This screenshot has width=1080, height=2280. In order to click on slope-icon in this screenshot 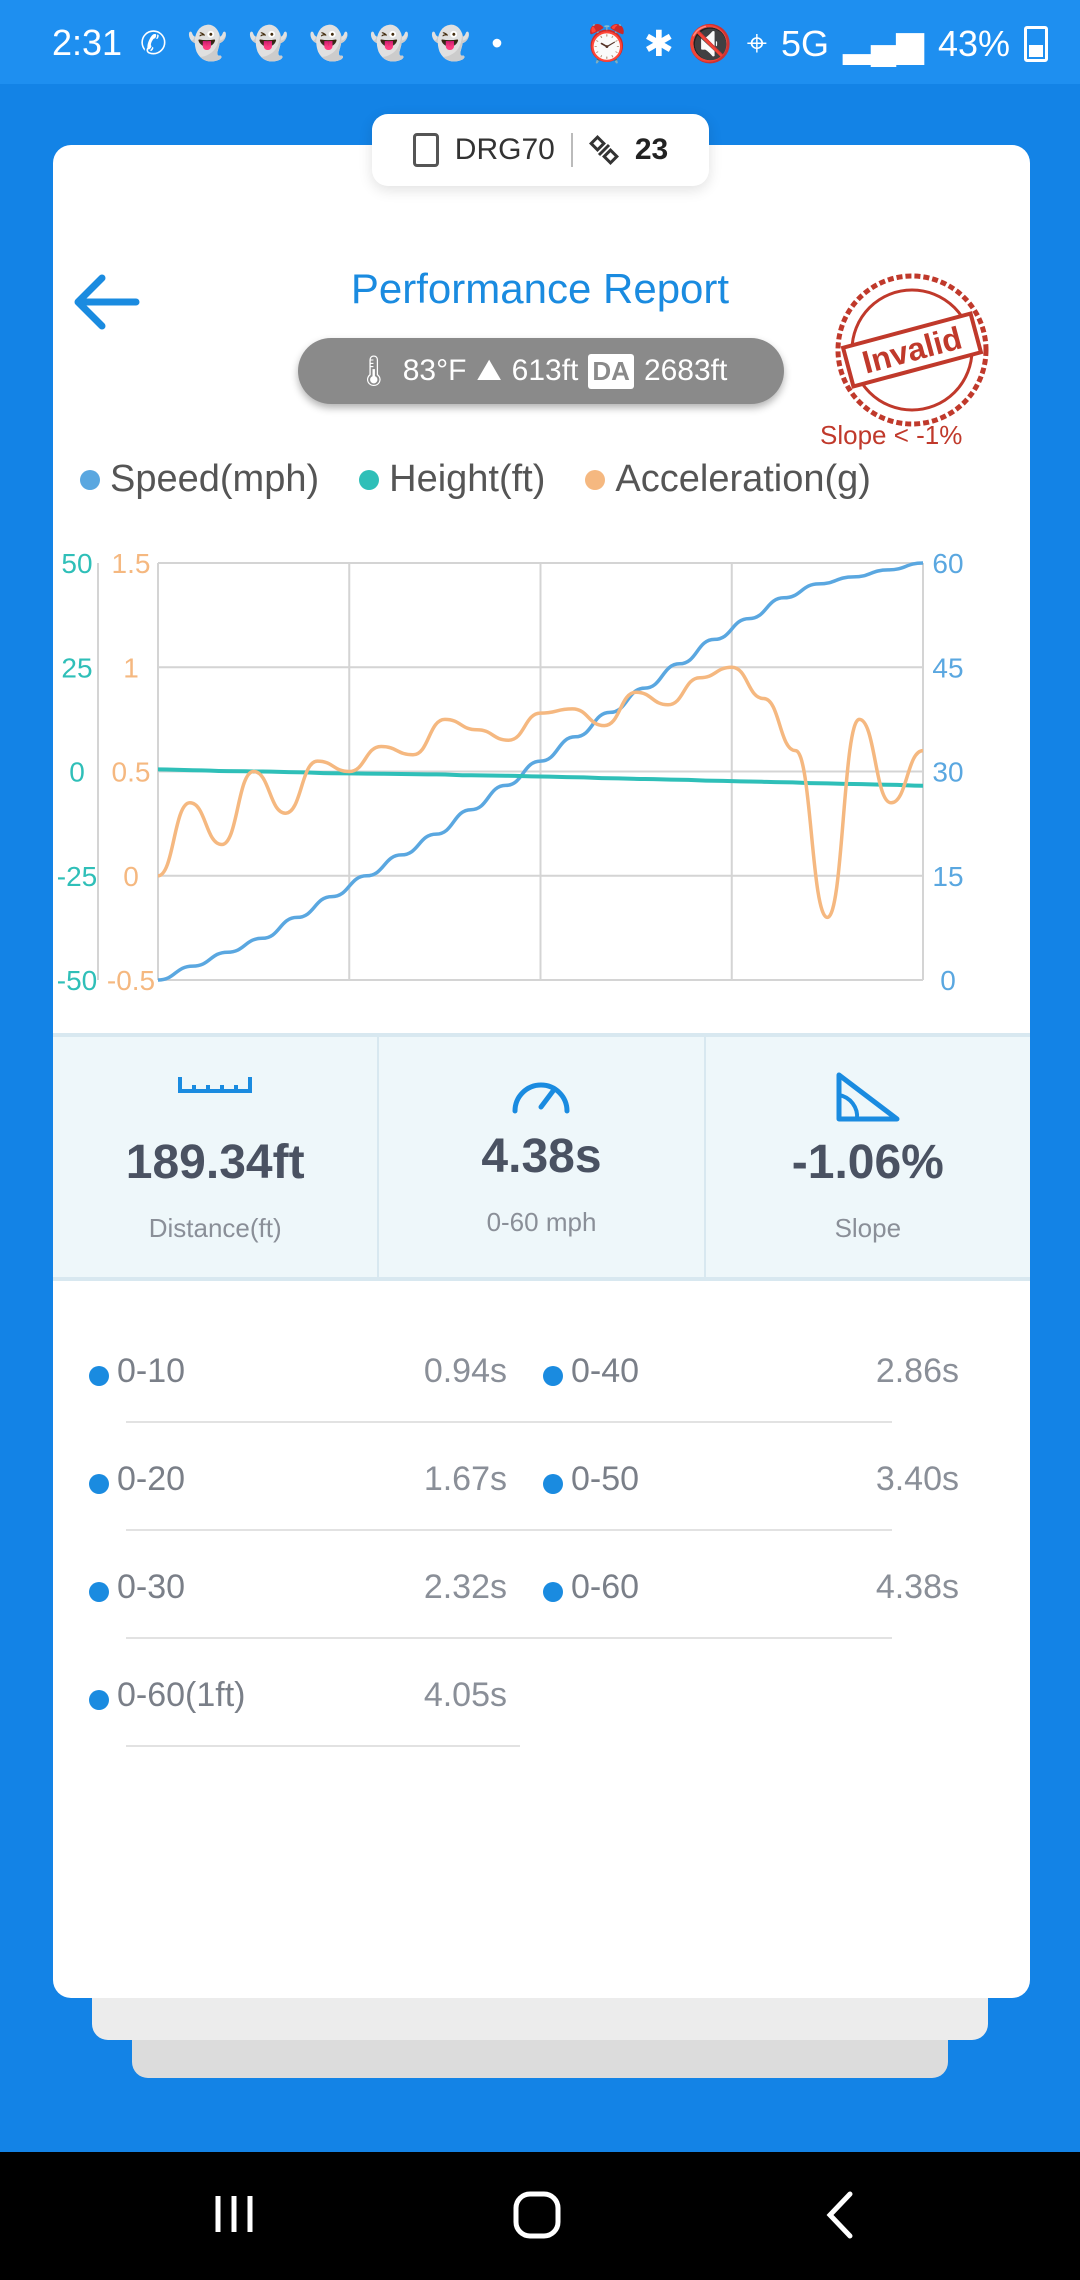, I will do `click(868, 1097)`.